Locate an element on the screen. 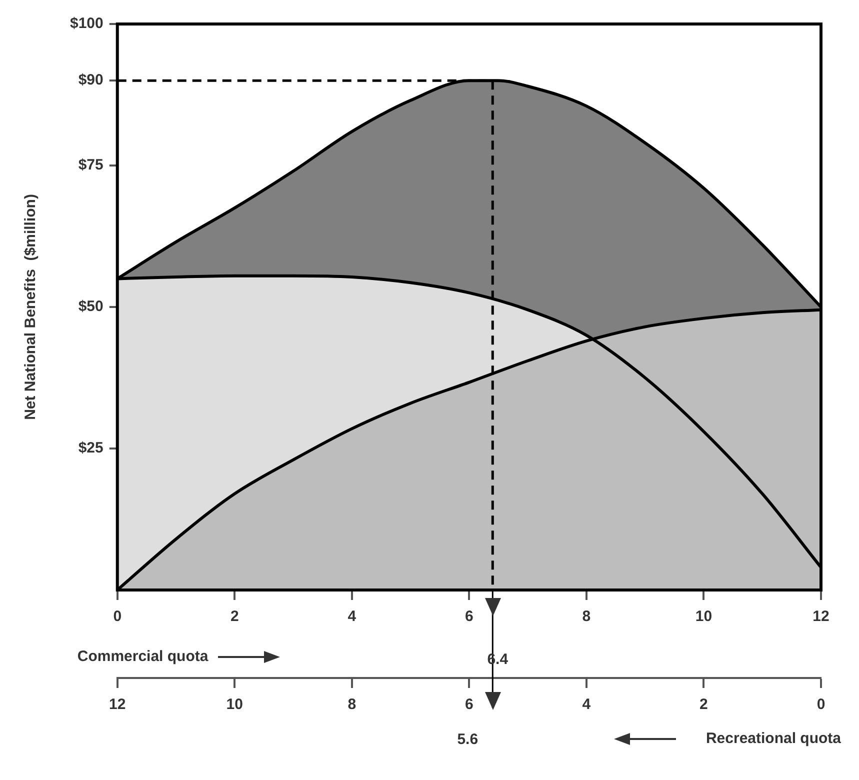 The image size is (859, 780). x-tick-label: 8 is located at coordinates (586, 617).